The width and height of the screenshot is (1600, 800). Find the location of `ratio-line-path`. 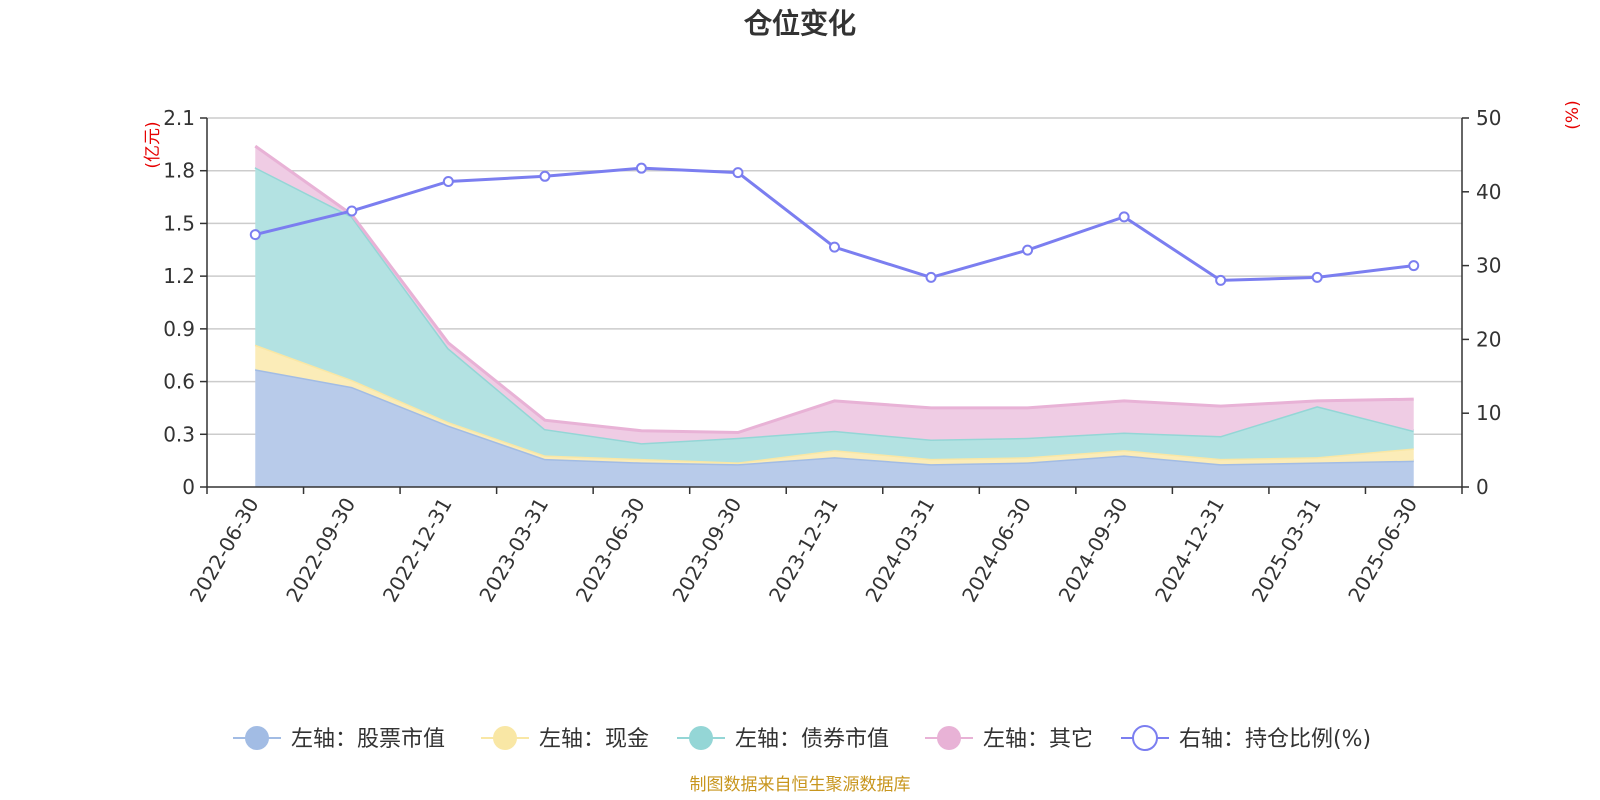

ratio-line-path is located at coordinates (834, 224).